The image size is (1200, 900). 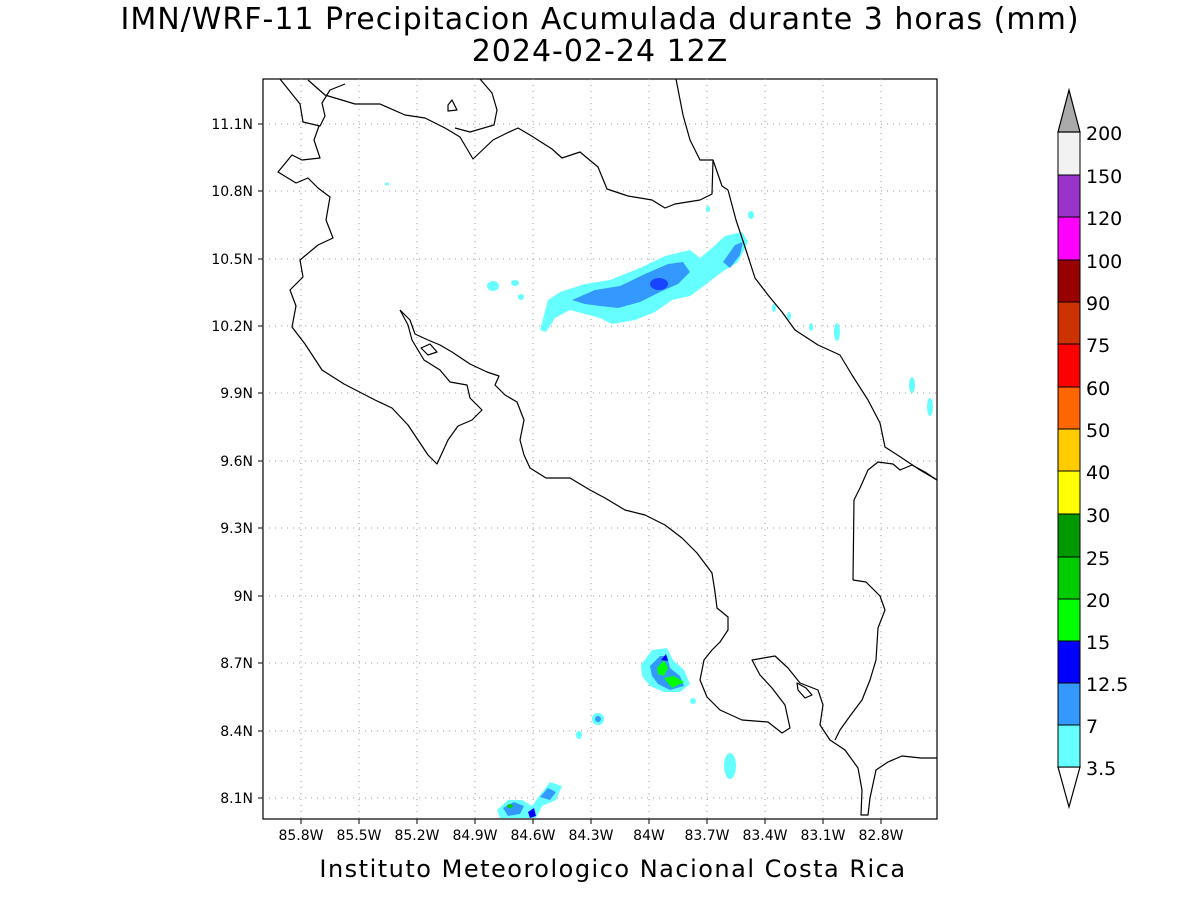 What do you see at coordinates (236, 799) in the screenshot?
I see `lat-label: 8.1N` at bounding box center [236, 799].